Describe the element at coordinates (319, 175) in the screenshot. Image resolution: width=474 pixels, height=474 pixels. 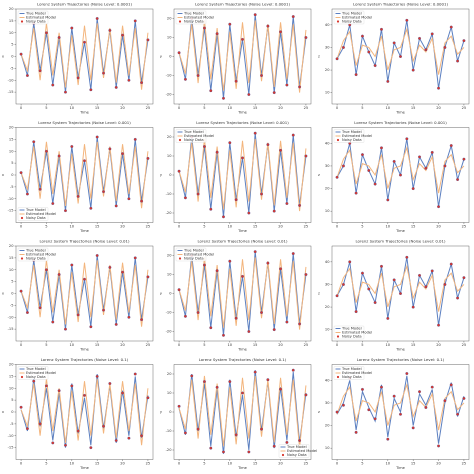
I see `y-axis-label: z` at that location.